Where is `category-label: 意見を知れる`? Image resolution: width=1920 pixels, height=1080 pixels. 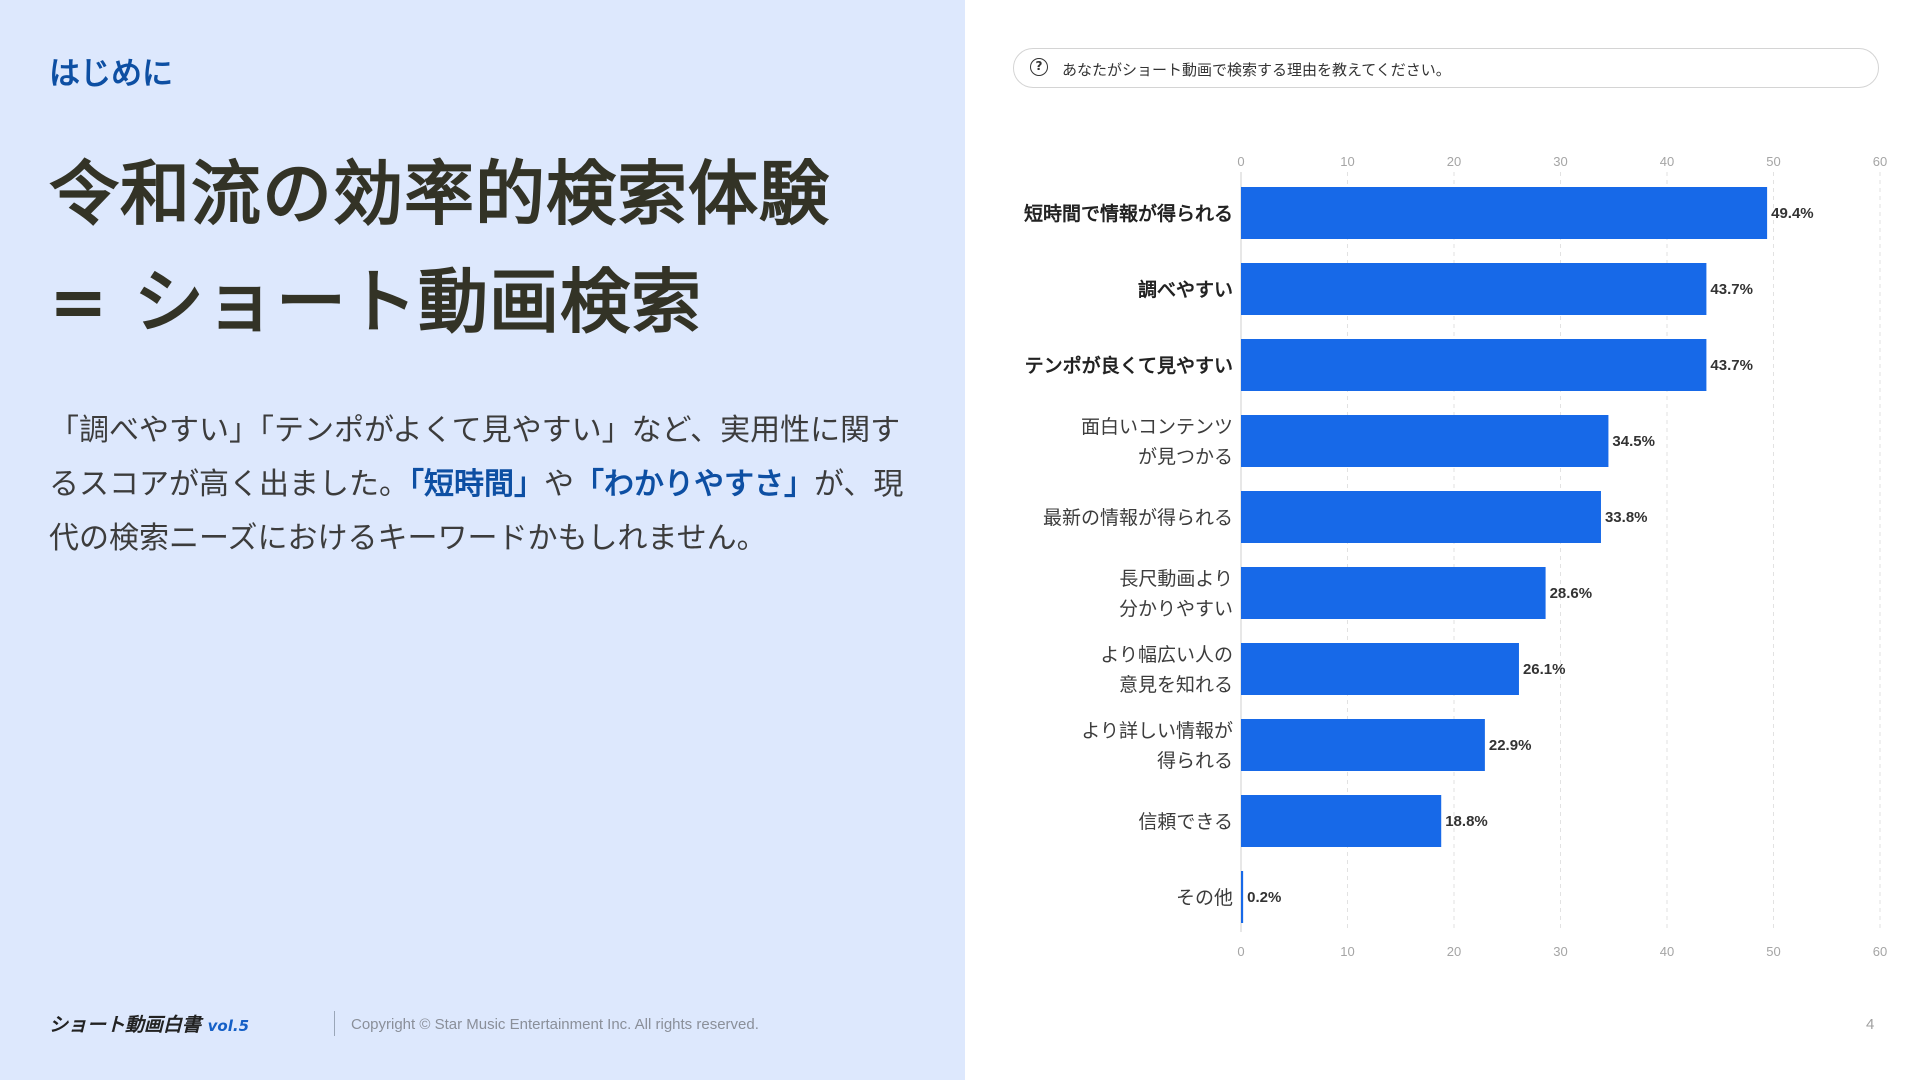 category-label: 意見を知れる is located at coordinates (1176, 685).